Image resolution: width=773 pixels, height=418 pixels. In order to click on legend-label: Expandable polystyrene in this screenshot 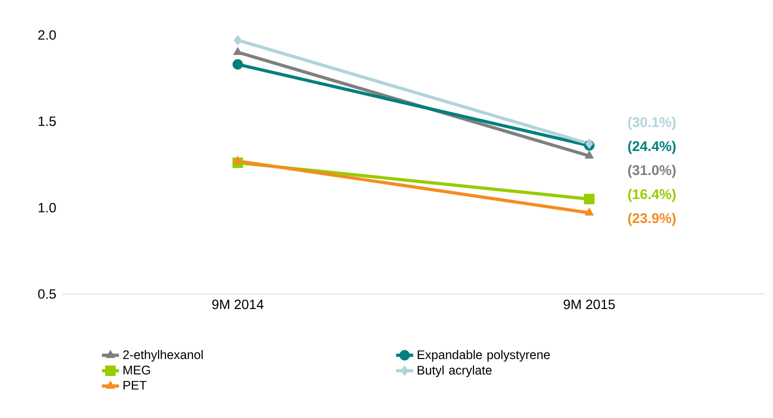, I will do `click(484, 356)`.